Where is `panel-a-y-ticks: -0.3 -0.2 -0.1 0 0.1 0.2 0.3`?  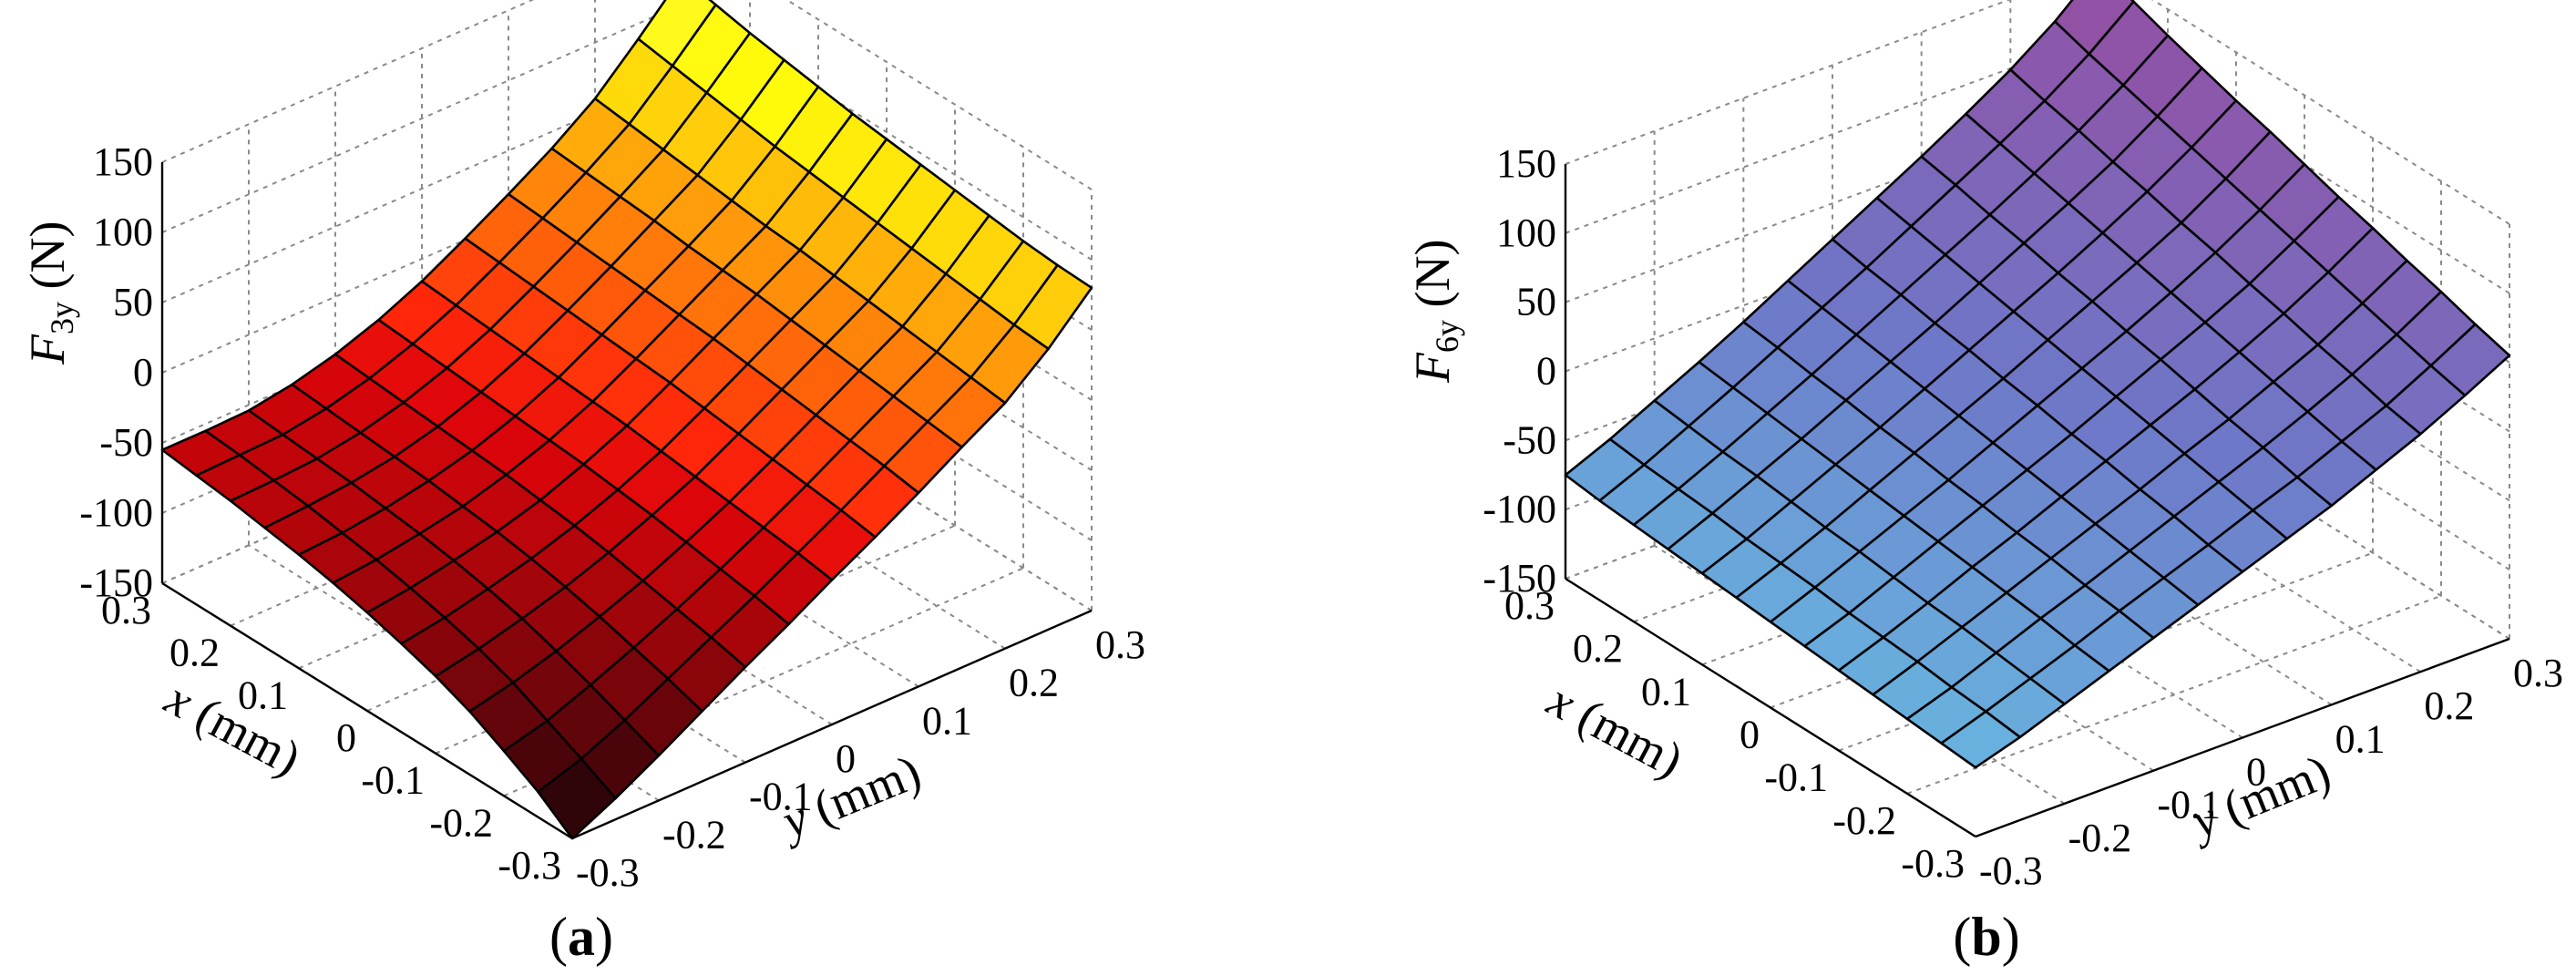 panel-a-y-ticks: -0.3 -0.2 -0.1 0 0.1 0.2 0.3 is located at coordinates (860, 758).